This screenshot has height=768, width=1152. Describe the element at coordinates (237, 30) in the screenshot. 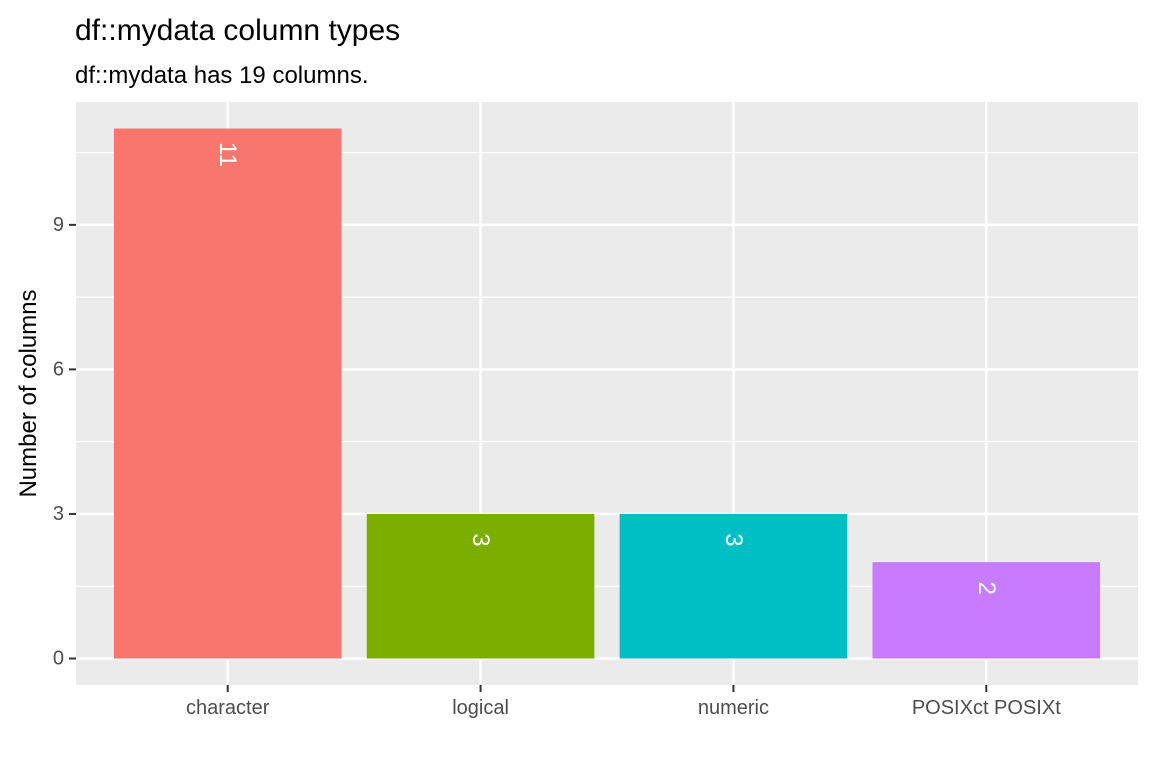

I see `chart-title: df::mydata column types` at that location.